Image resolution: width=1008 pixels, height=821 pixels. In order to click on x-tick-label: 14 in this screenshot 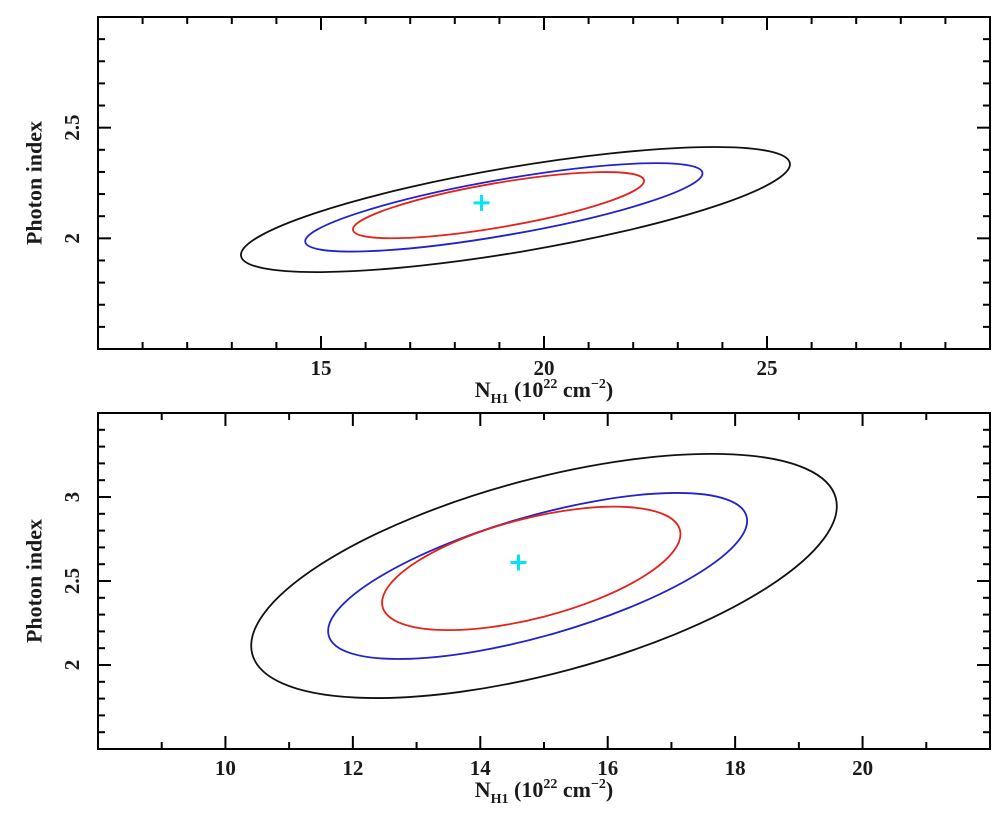, I will do `click(481, 768)`.